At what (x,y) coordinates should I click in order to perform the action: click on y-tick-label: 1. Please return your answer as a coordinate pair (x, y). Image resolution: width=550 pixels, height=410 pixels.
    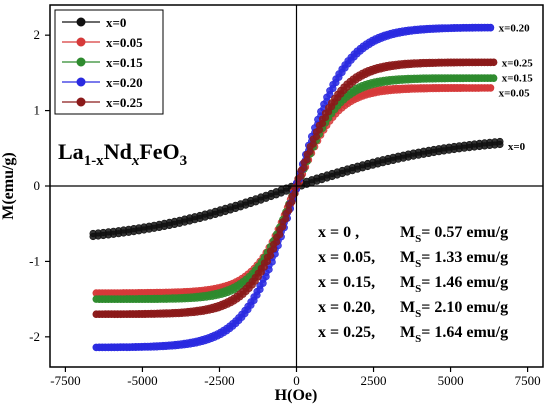
    Looking at the image, I should click on (37, 110).